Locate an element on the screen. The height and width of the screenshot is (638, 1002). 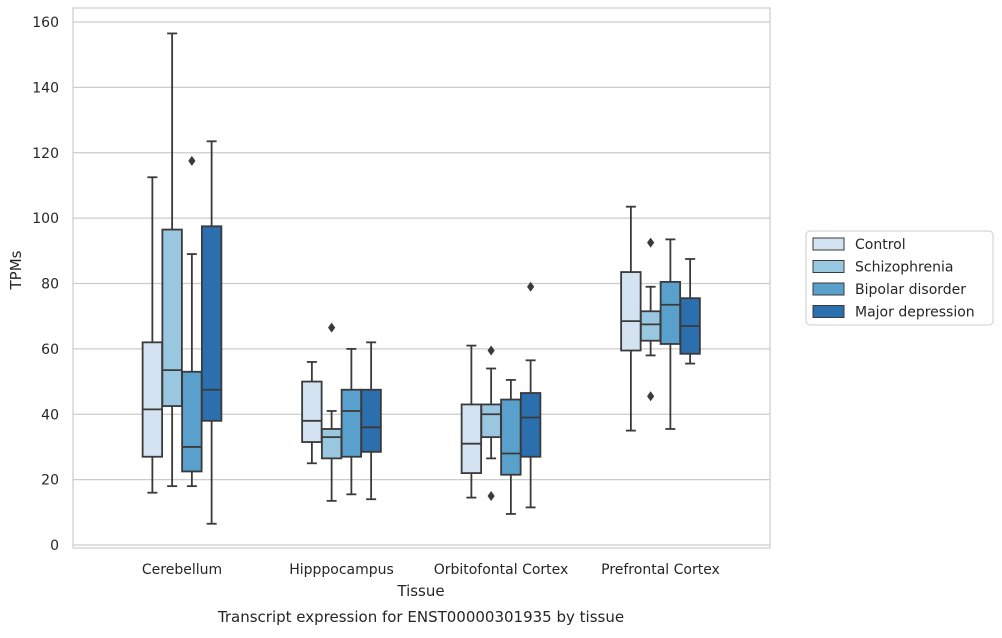
y-tick-label: 80 is located at coordinates (50, 285).